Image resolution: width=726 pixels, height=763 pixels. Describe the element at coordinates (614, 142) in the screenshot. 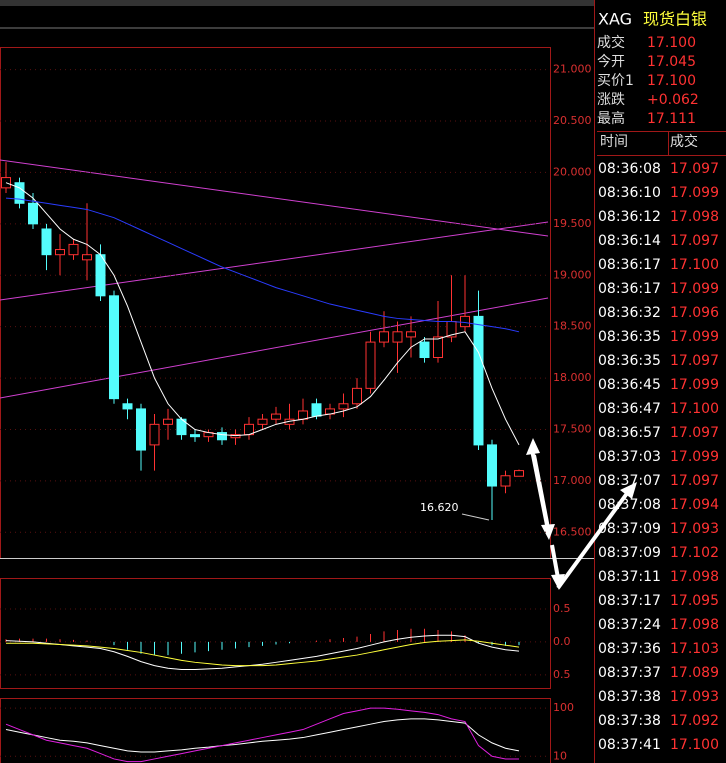

I see `column-header: 时间` at that location.